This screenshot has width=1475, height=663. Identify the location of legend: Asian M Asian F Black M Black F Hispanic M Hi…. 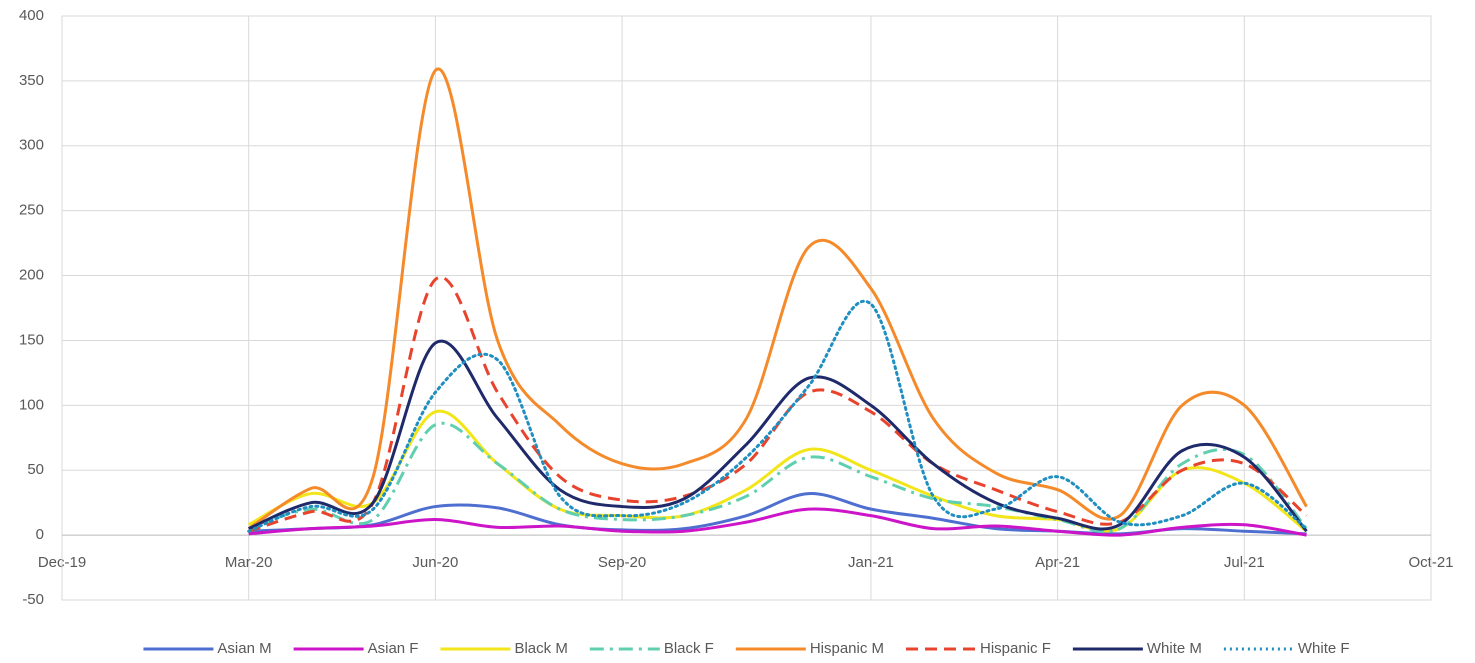
(746, 648).